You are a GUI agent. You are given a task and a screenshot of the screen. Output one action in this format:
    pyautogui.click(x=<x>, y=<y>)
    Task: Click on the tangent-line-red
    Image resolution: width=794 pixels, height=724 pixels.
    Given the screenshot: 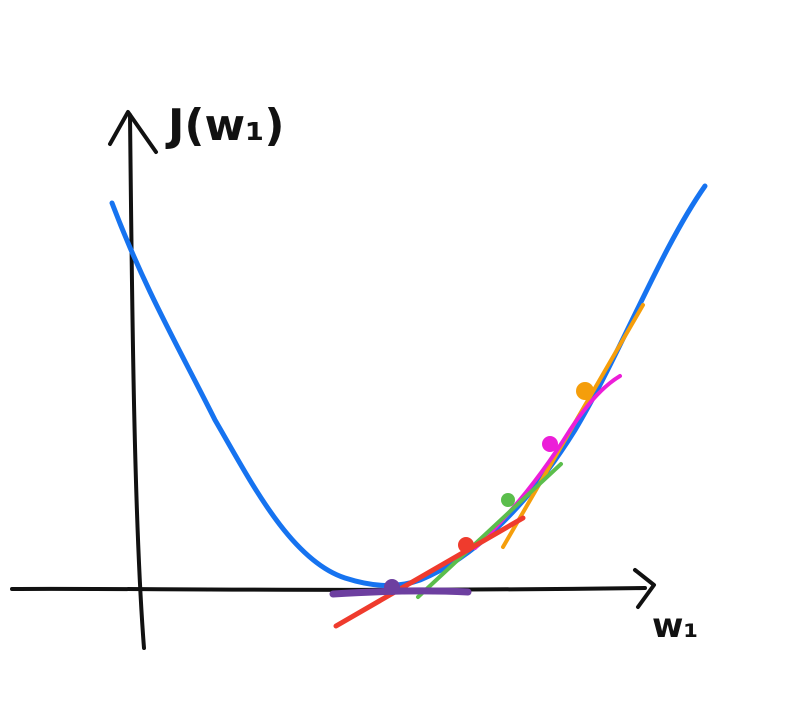 What is the action you would take?
    pyautogui.click(x=429, y=572)
    